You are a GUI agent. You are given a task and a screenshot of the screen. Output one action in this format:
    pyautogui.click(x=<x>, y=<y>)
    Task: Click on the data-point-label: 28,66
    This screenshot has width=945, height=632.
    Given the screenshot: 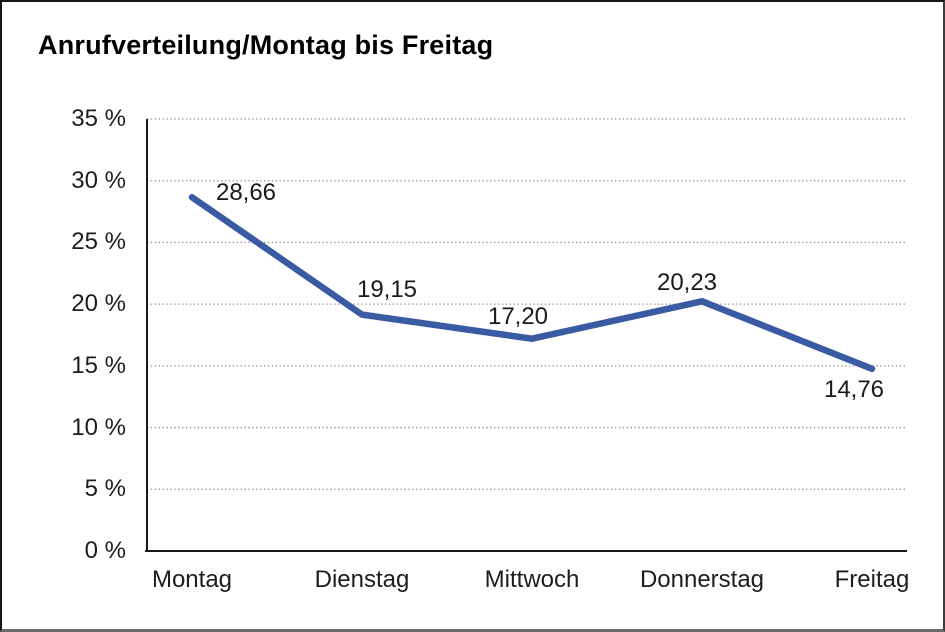 What is the action you would take?
    pyautogui.click(x=246, y=193)
    